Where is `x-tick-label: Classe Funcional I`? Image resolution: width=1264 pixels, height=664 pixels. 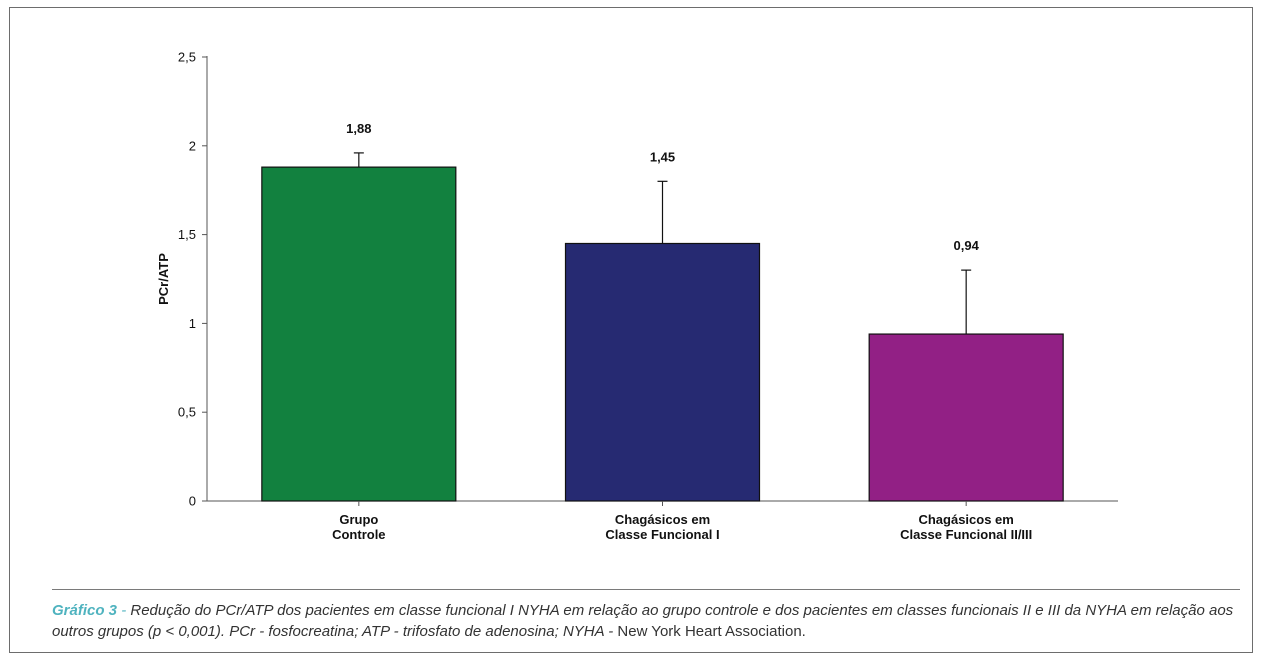 x-tick-label: Classe Funcional I is located at coordinates (662, 534).